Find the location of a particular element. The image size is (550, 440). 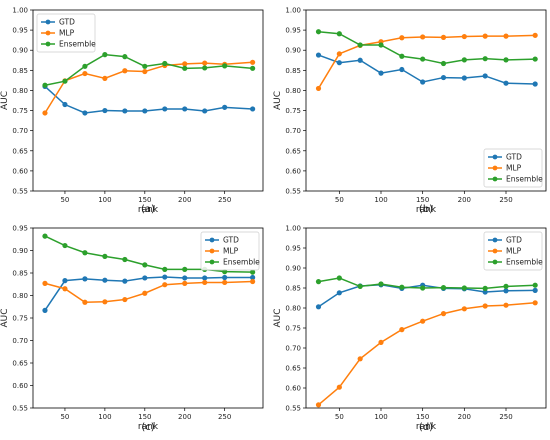

y-tick-label: 0.90 is located at coordinates (20, 51).